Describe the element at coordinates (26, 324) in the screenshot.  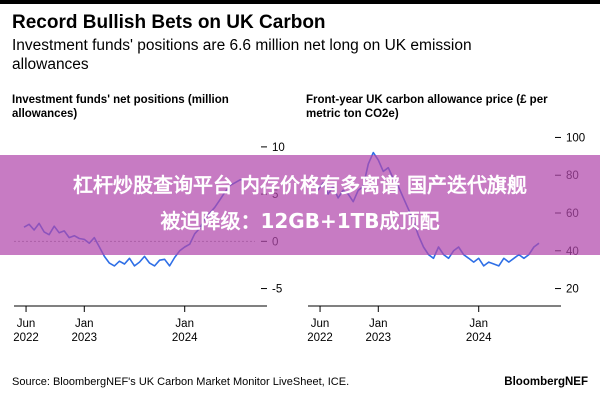
I see `left-x-tick-label-month: Jun` at that location.